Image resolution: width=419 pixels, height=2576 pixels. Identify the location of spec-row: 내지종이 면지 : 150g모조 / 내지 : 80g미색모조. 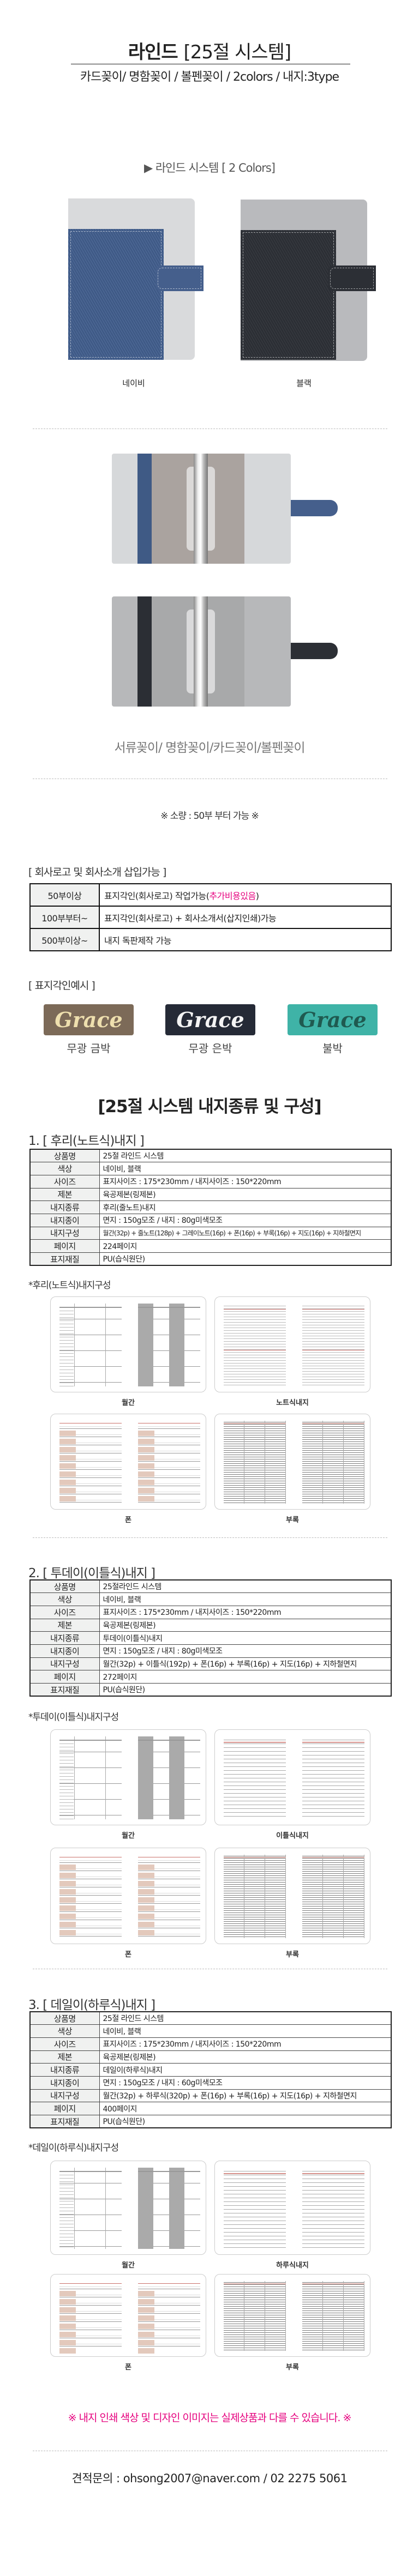
(210, 1220).